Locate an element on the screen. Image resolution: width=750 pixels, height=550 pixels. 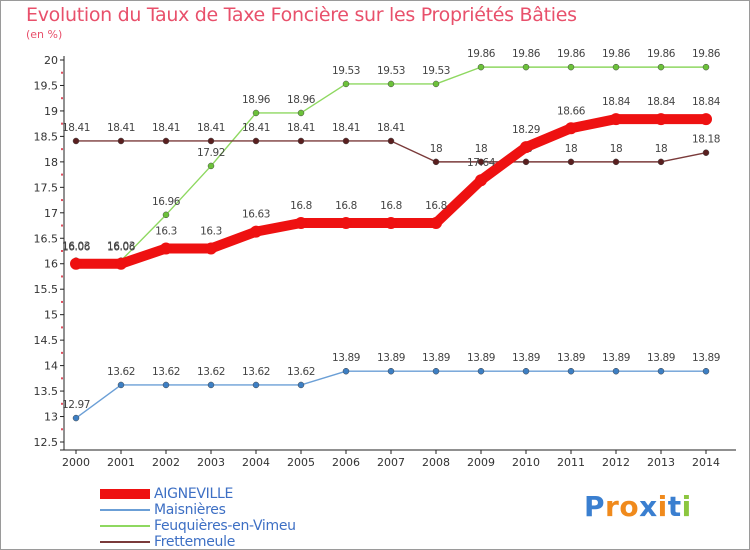
x-tick-label: 2013 is located at coordinates (661, 462).